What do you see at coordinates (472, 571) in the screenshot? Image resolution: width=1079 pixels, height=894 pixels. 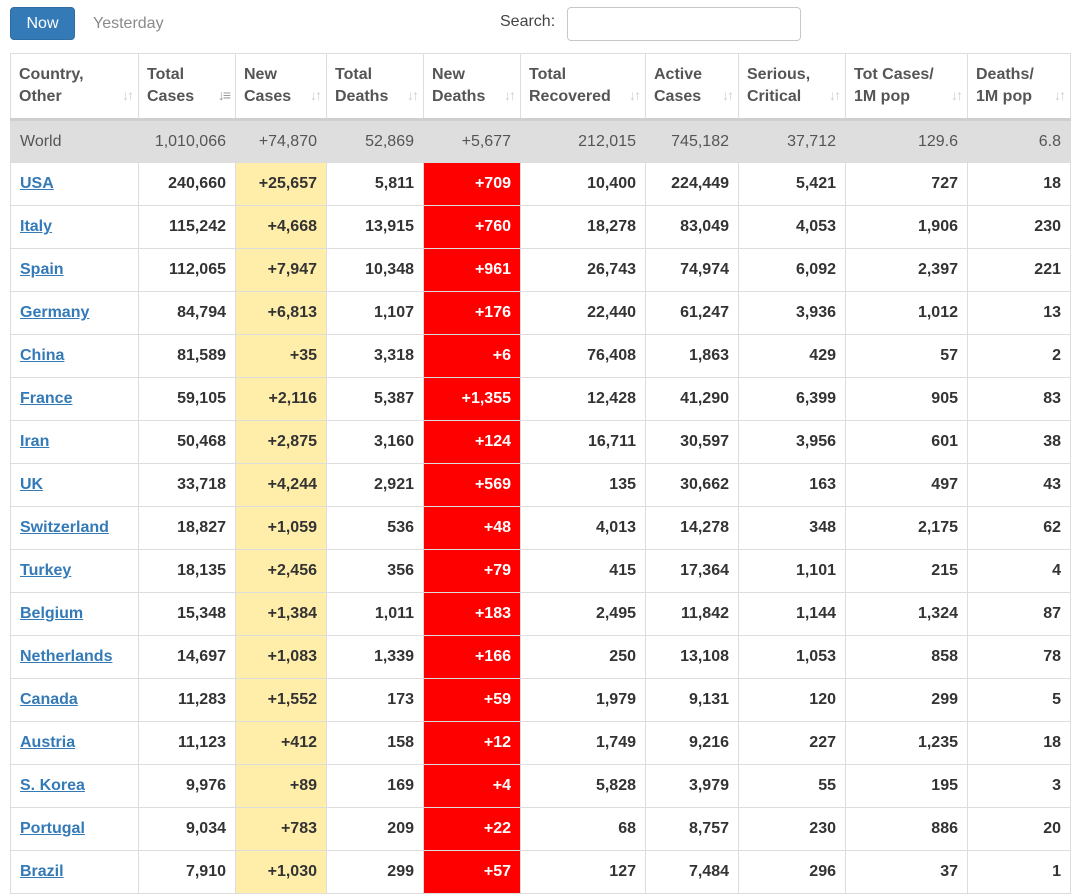 I see `cell-new-deaths: +79` at bounding box center [472, 571].